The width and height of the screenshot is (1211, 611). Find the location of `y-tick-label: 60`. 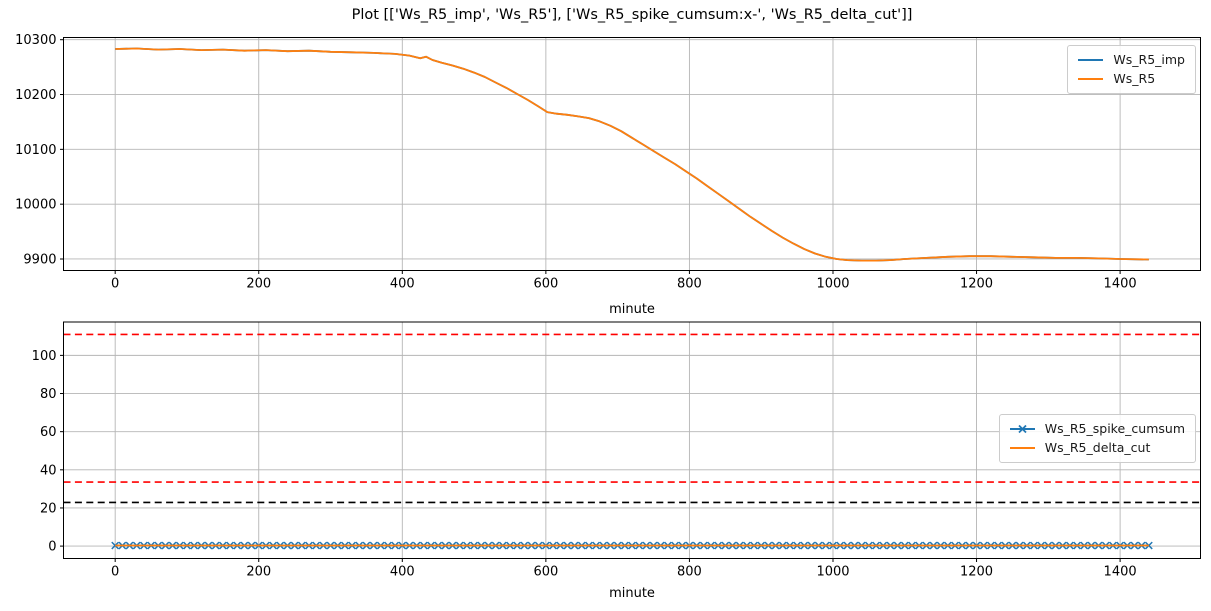

y-tick-label: 60 is located at coordinates (48, 432).